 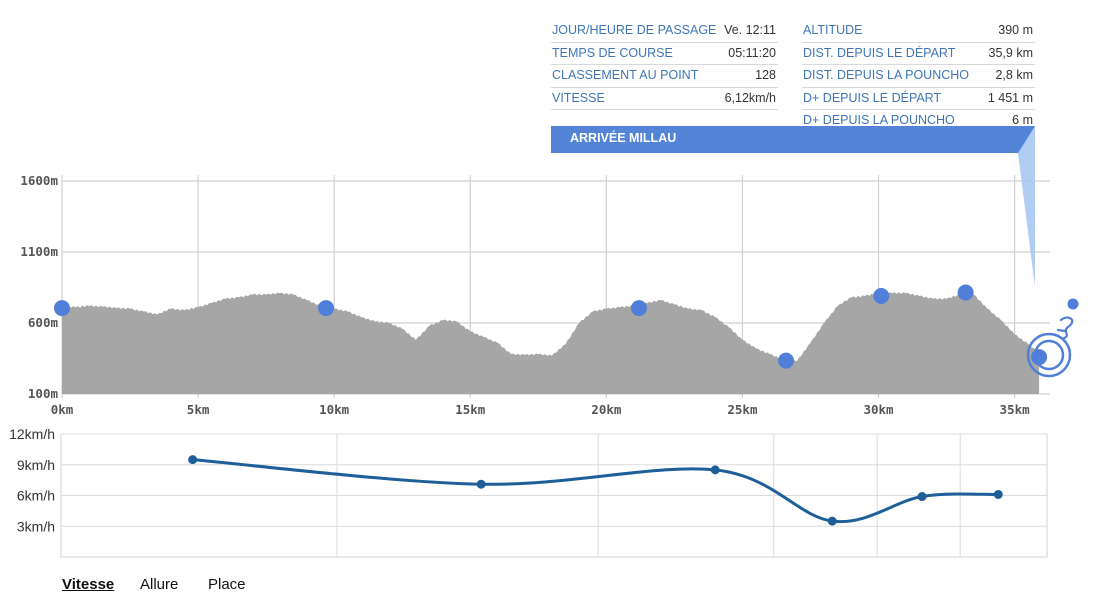 What do you see at coordinates (36, 526) in the screenshot?
I see `speed-y-tick-label: 3km/h` at bounding box center [36, 526].